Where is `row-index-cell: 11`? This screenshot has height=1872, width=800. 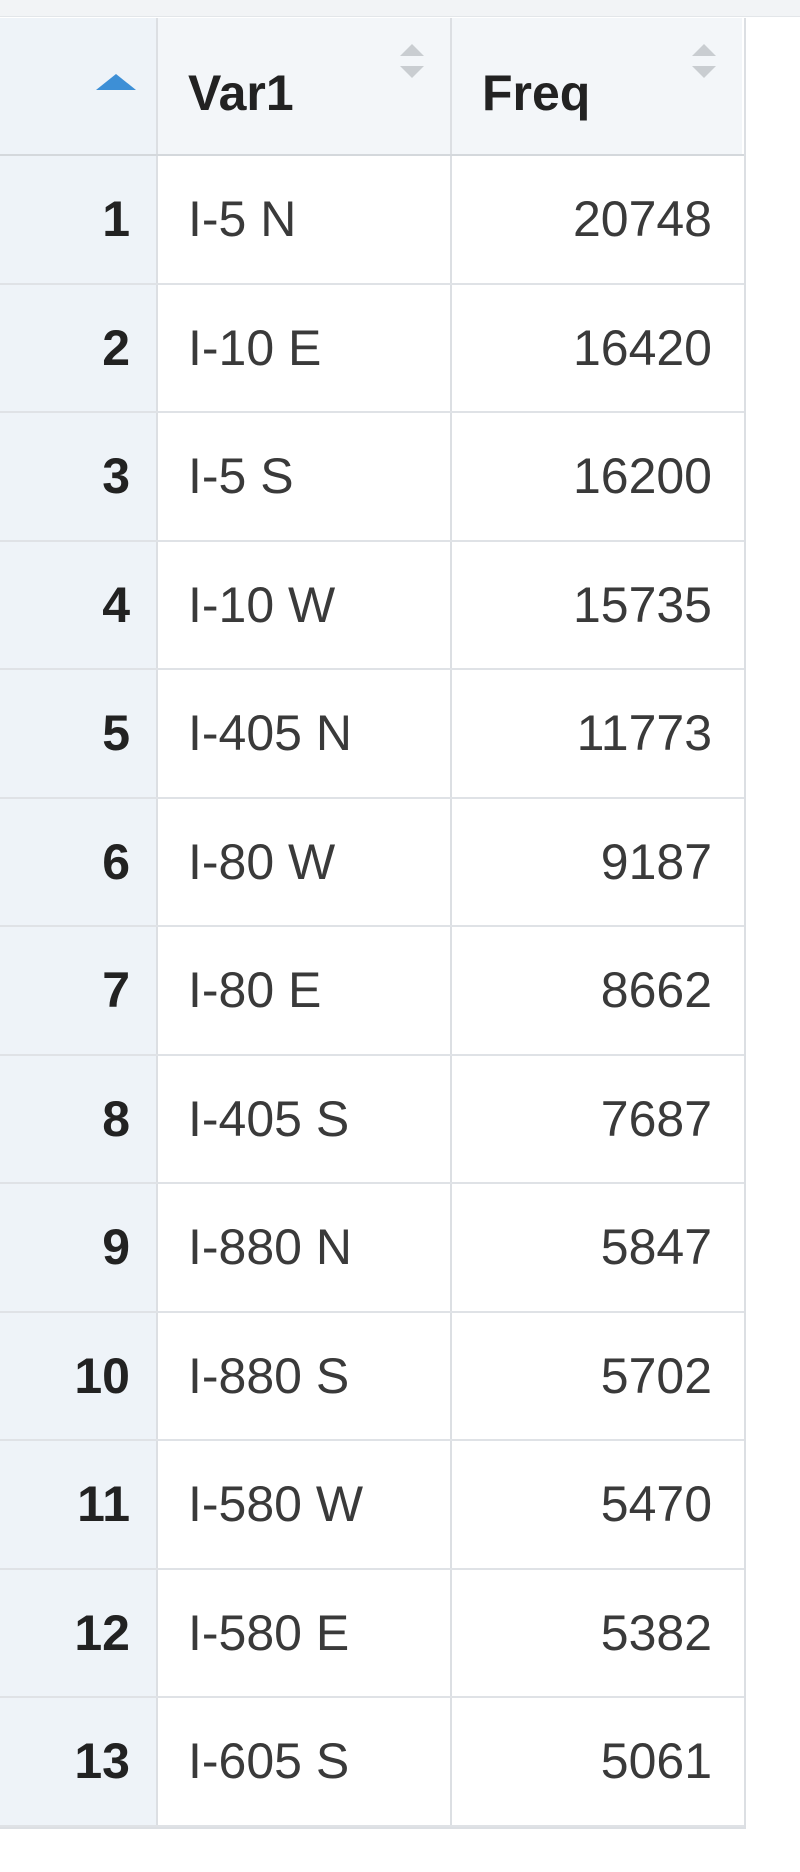
row-index-cell: 11 is located at coordinates (79, 1504).